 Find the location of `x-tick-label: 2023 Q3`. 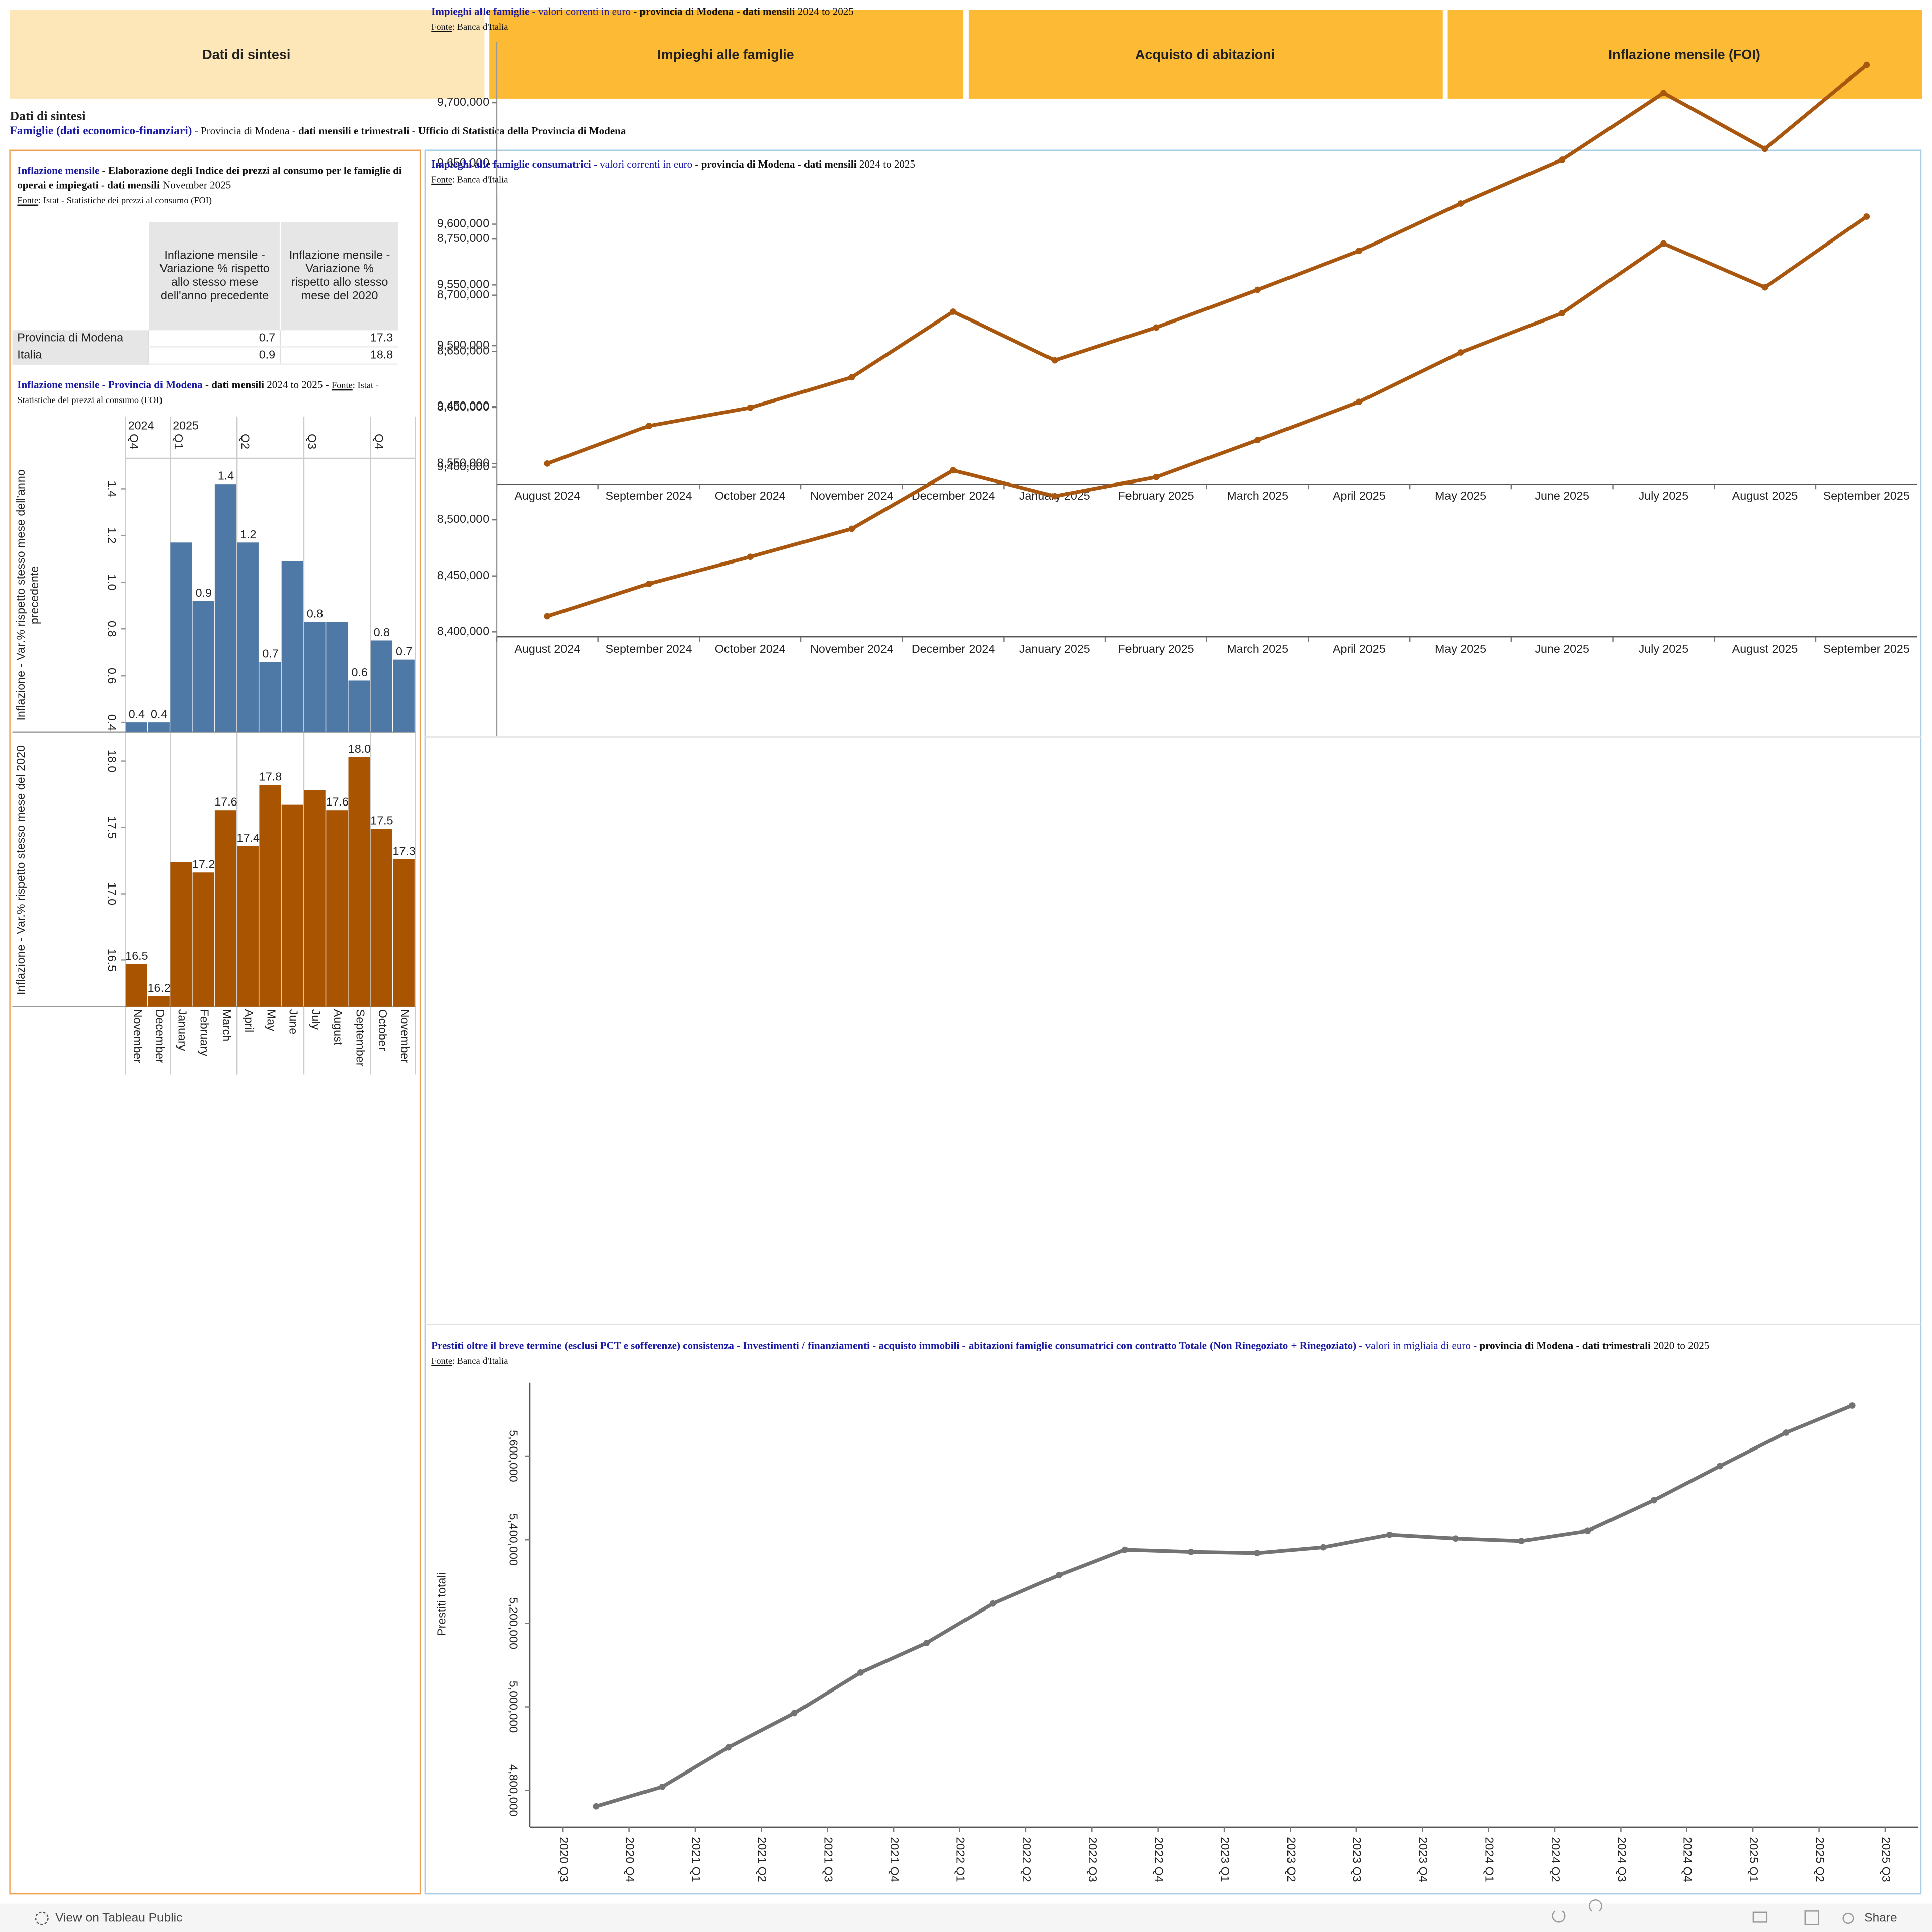

x-tick-label: 2023 Q3 is located at coordinates (1358, 1859).